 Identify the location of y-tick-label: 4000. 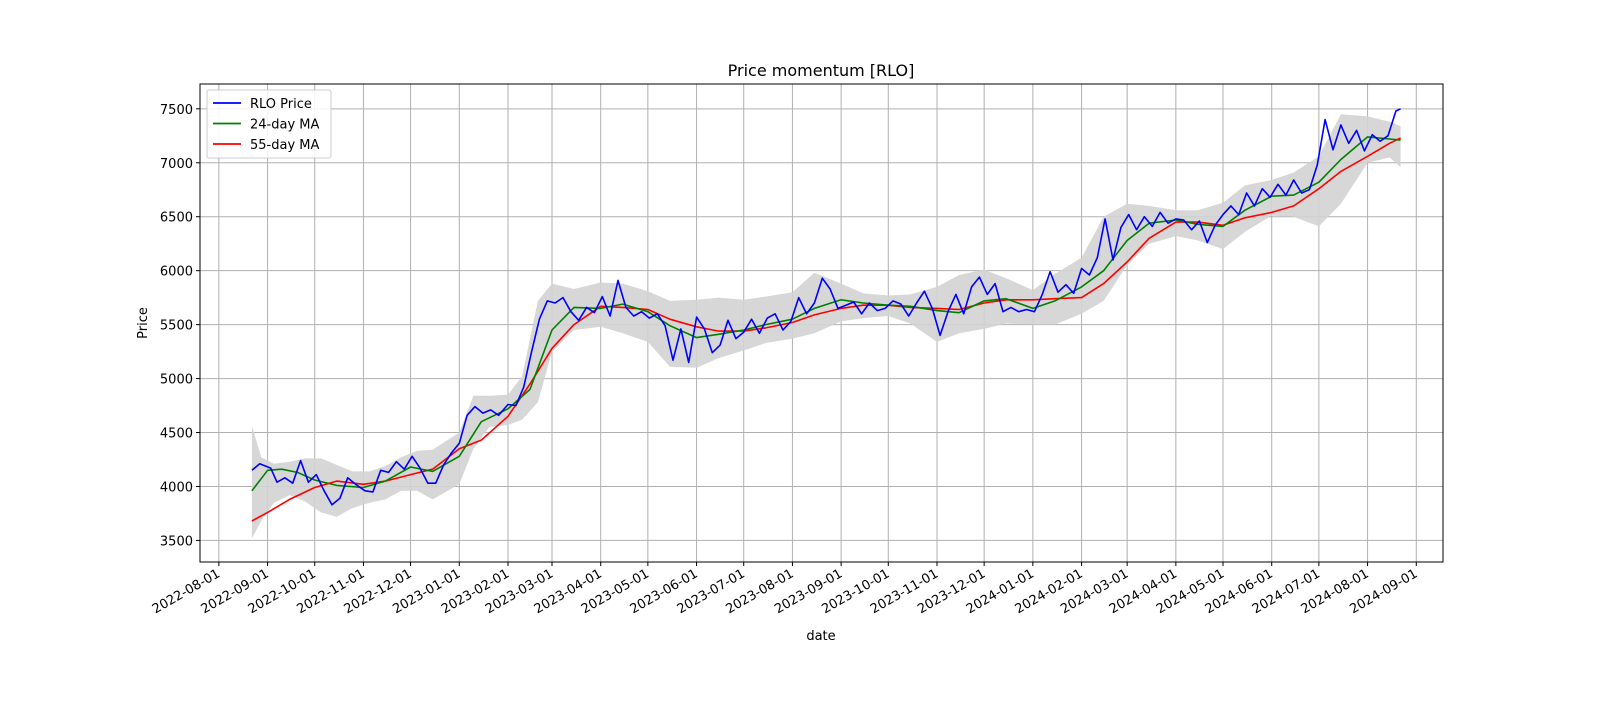
(176, 487).